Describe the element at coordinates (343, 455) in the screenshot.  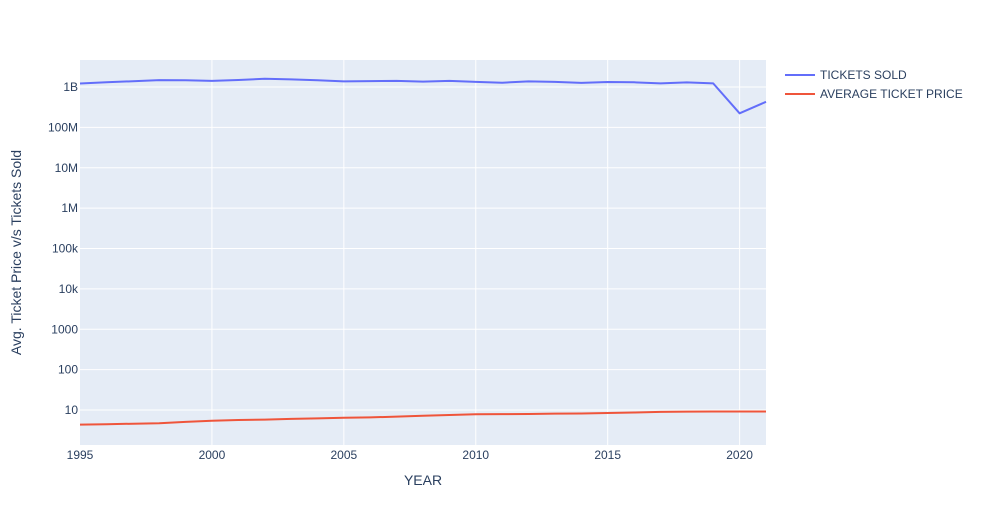
I see `x-tick-label: 2005` at that location.